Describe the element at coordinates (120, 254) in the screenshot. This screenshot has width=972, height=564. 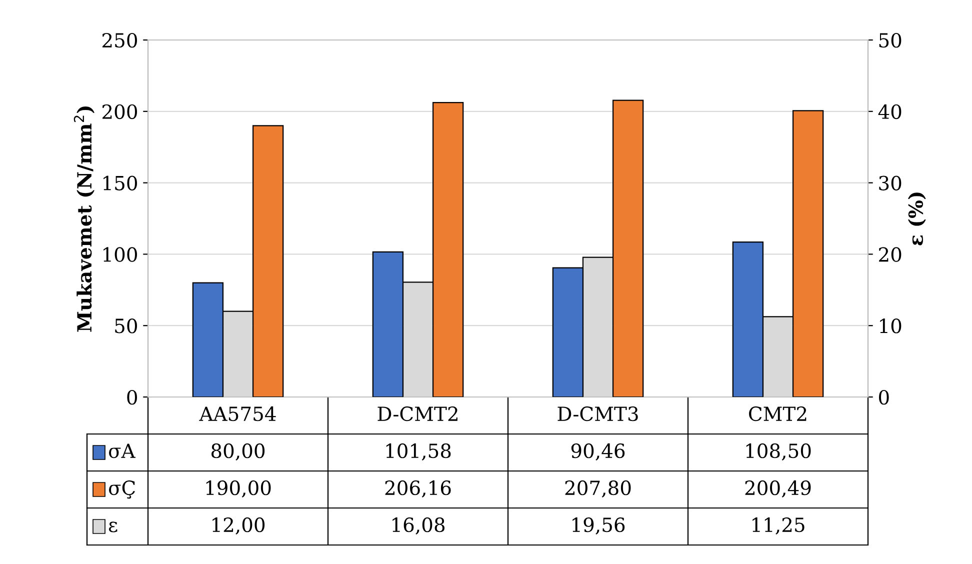
I see `y-tick-label: 100` at that location.